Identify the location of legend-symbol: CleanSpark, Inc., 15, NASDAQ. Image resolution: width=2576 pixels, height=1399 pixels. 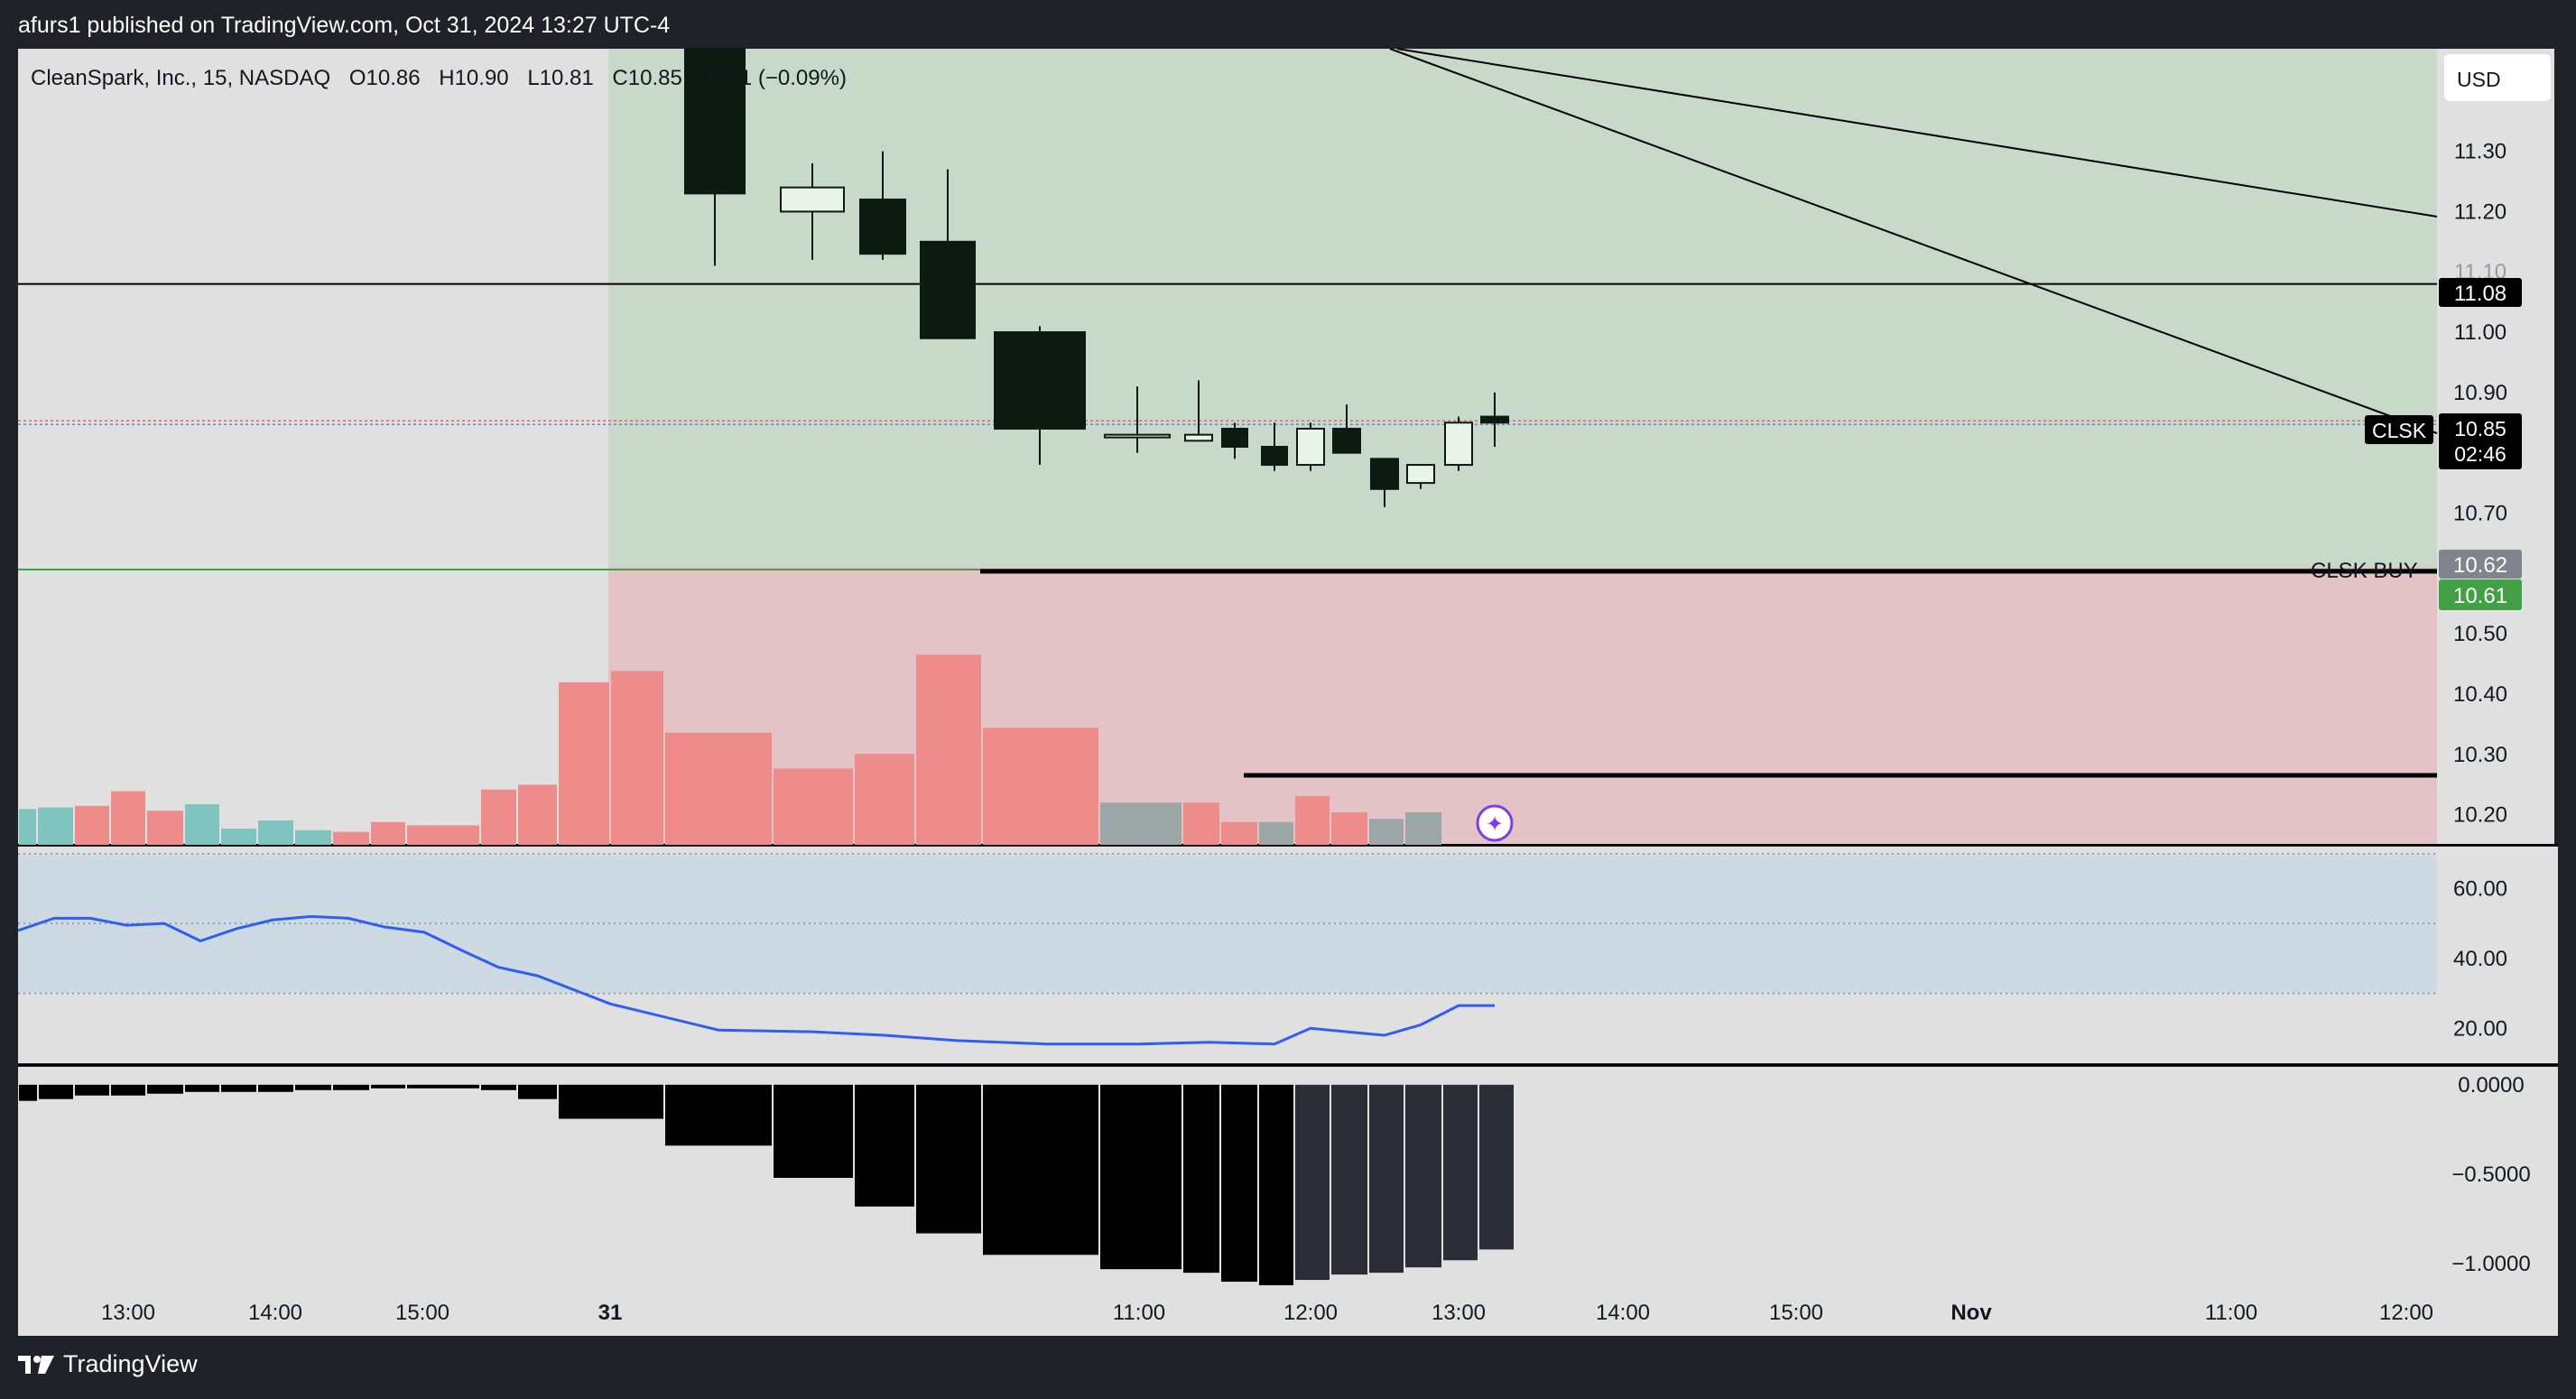
(180, 78).